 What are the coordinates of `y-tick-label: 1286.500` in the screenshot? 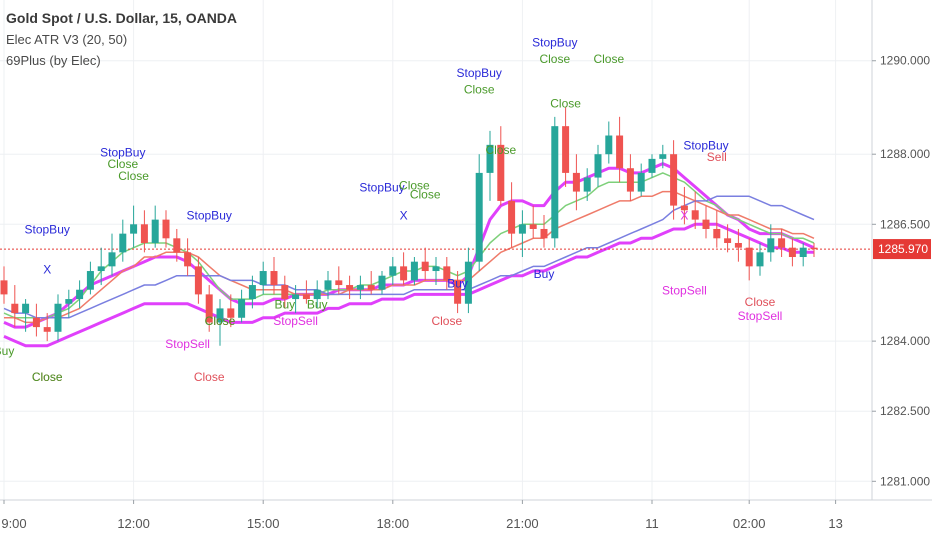 It's located at (905, 224).